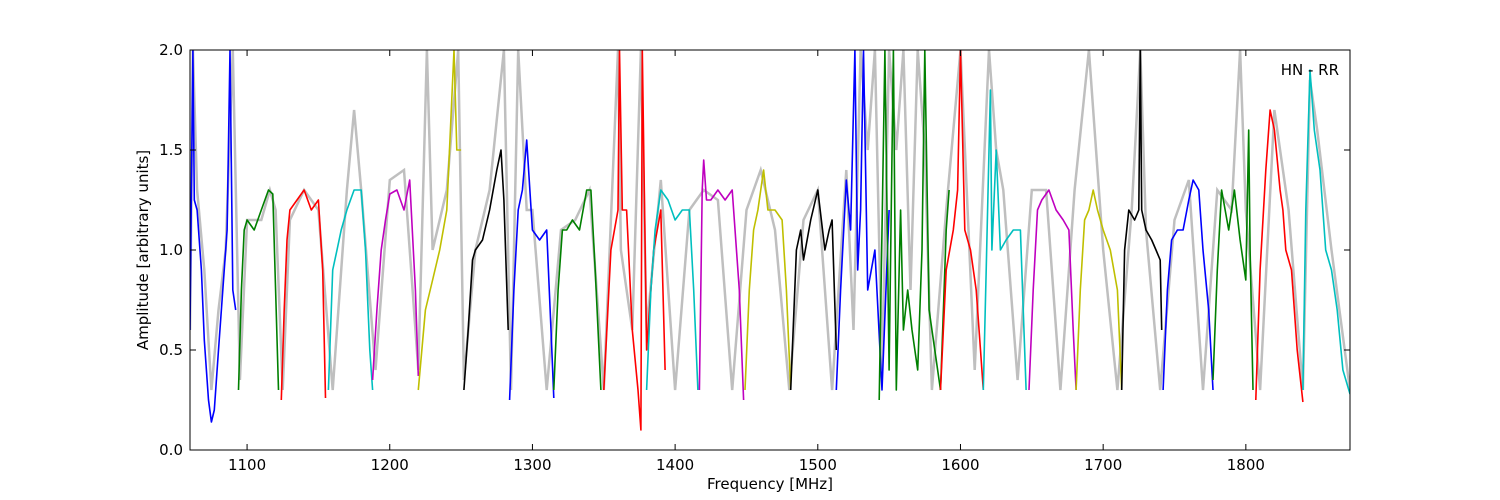 This screenshot has width=1500, height=500. Describe the element at coordinates (171, 50) in the screenshot. I see `y-tick-label: 2.0` at that location.